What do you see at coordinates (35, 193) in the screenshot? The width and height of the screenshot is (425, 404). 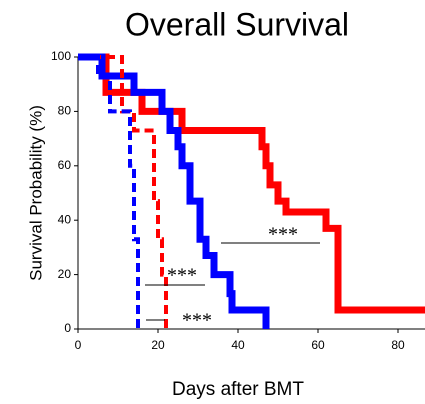 I see `y-axis-label: Survival Probability (%)` at bounding box center [35, 193].